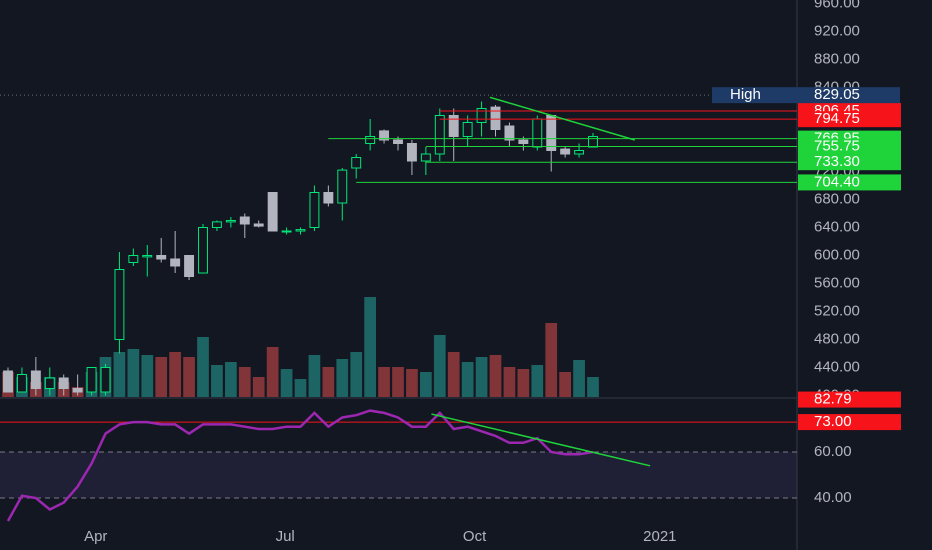  Describe the element at coordinates (745, 94) in the screenshot. I see `high-label: High` at that location.